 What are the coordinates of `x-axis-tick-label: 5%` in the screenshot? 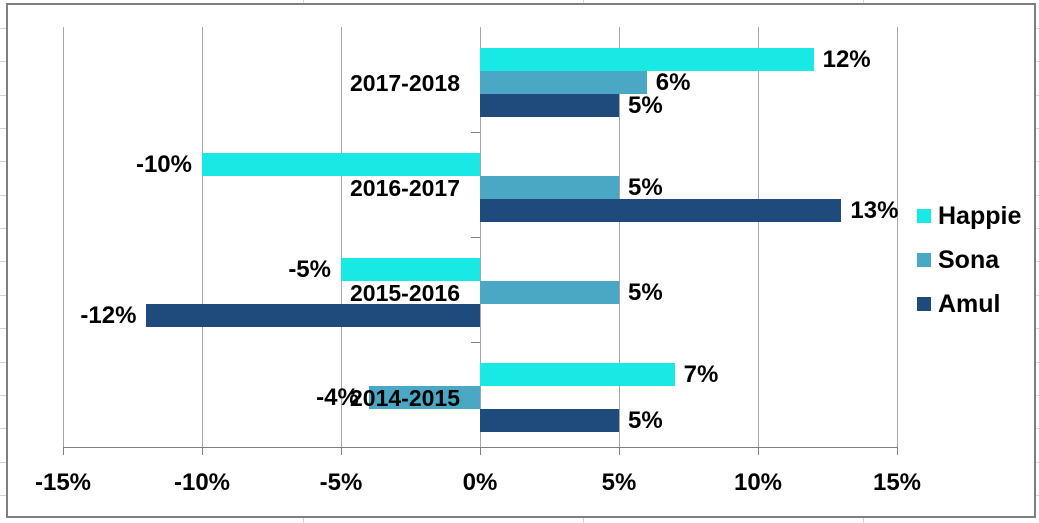 It's located at (619, 482).